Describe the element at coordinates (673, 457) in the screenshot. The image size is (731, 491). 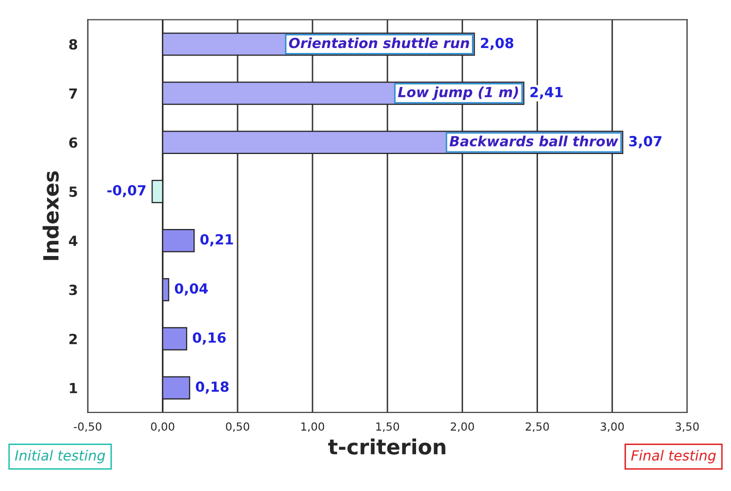
I see `text: Final testing` at that location.